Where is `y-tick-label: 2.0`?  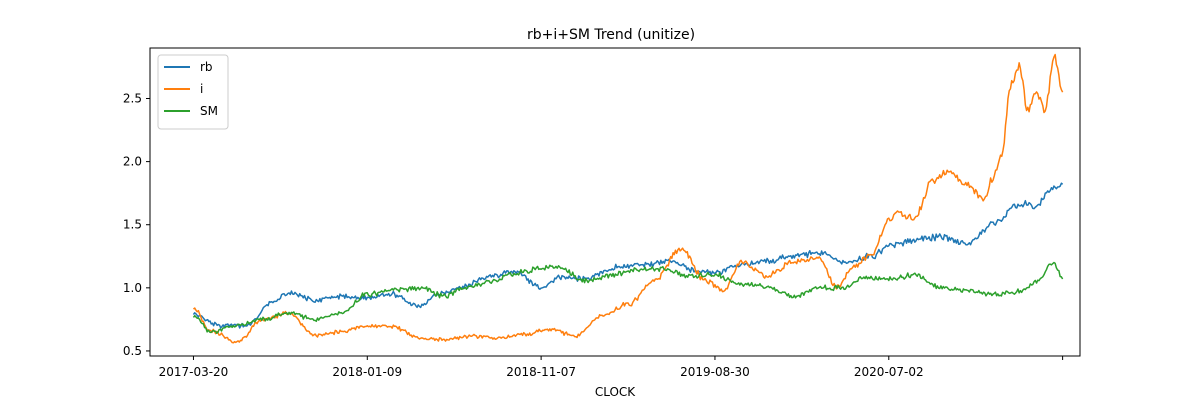
y-tick-label: 2.0 is located at coordinates (132, 162).